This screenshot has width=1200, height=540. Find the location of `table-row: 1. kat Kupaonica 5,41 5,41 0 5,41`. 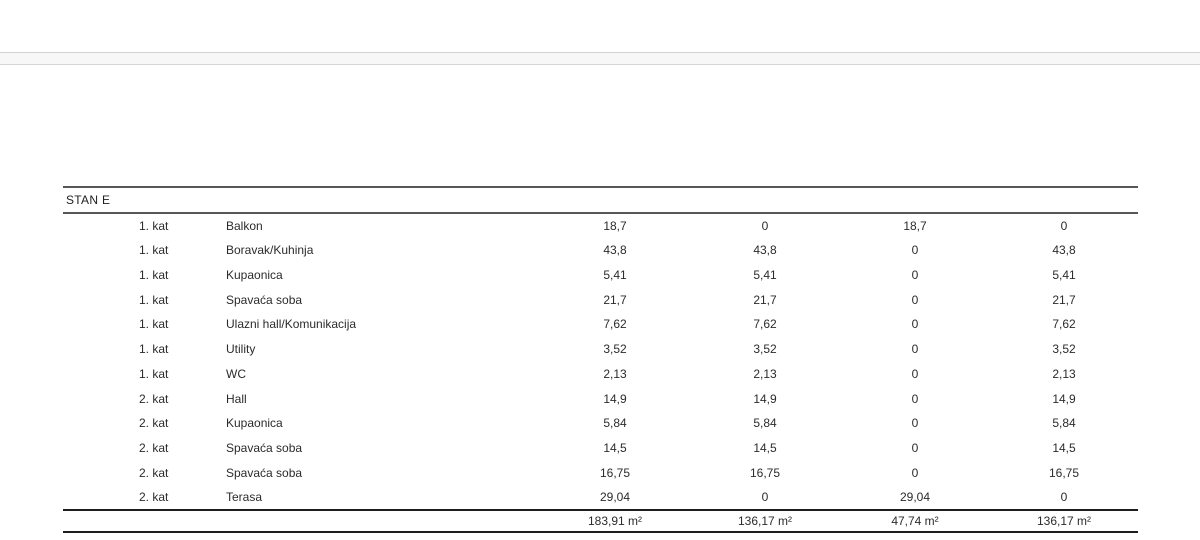

table-row: 1. kat Kupaonica 5,41 5,41 0 5,41 is located at coordinates (600, 275).